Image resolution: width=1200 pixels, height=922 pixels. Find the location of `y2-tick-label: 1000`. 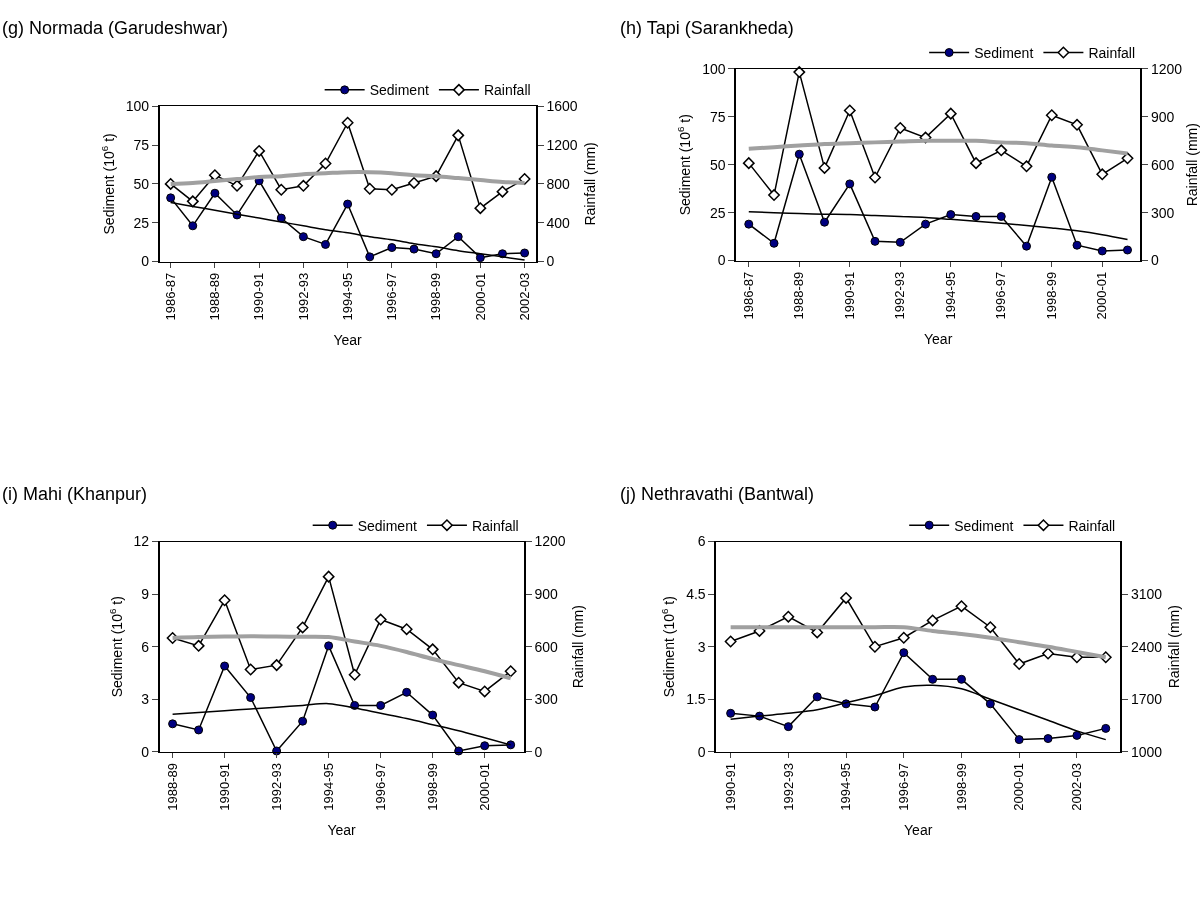

y2-tick-label: 1000 is located at coordinates (1146, 751).